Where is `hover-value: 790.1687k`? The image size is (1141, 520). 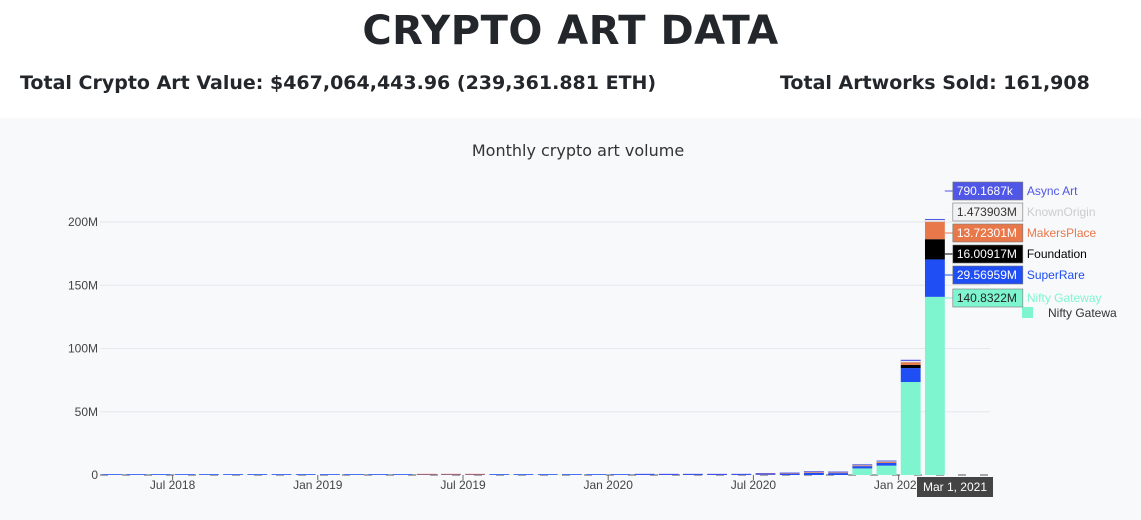 hover-value: 790.1687k is located at coordinates (985, 191).